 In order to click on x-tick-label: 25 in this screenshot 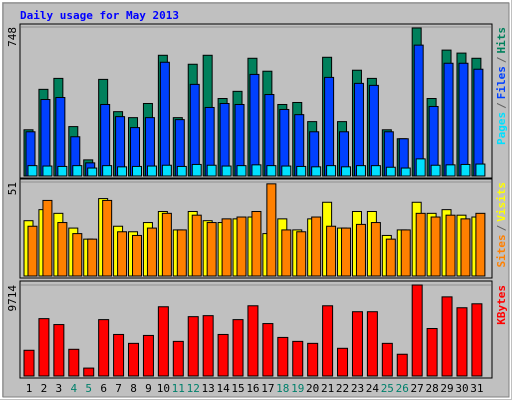, I will do `click(387, 388)`.